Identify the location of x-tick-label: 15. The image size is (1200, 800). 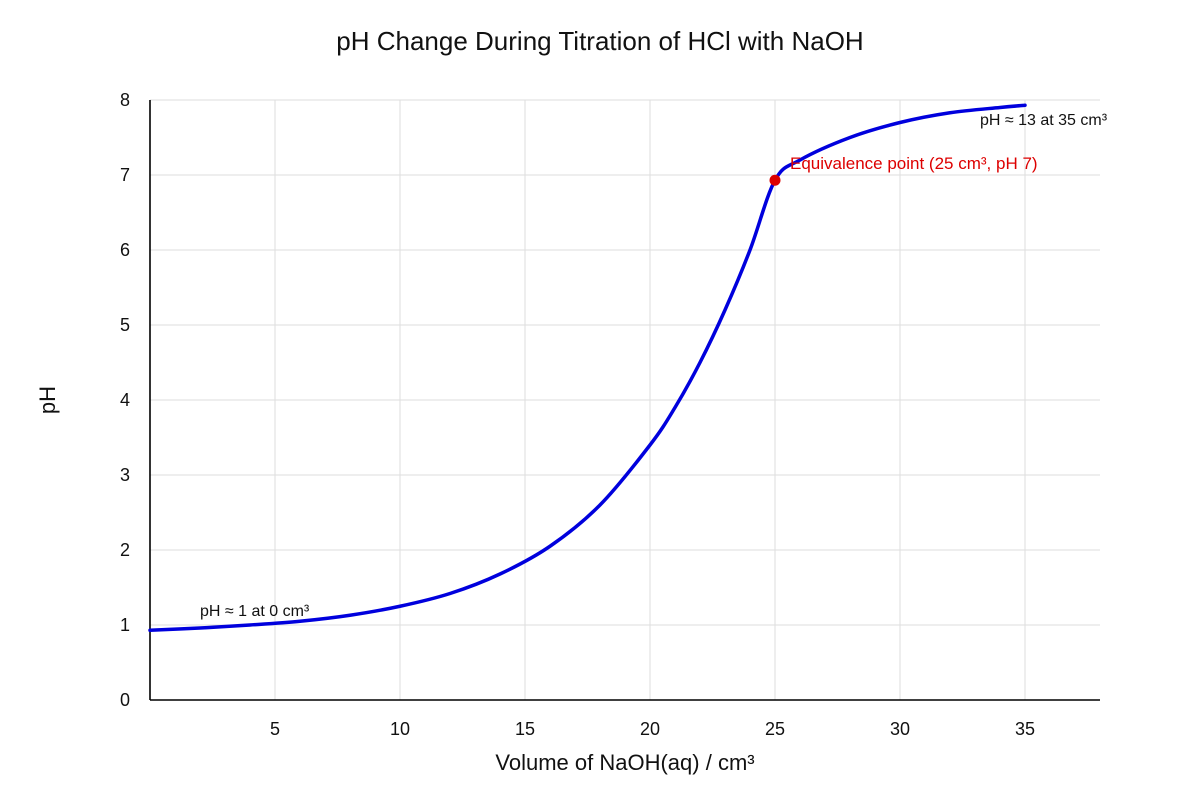
(525, 729).